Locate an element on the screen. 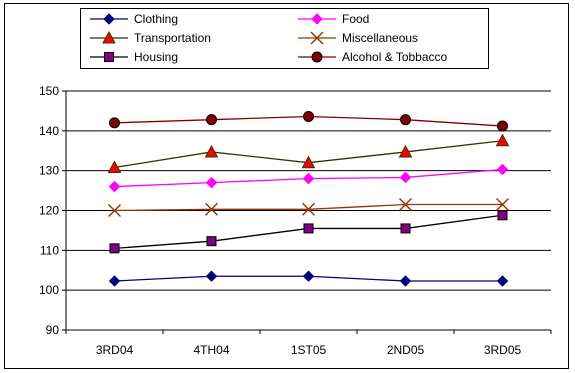  y-tick-label-150: 150 is located at coordinates (49, 91).